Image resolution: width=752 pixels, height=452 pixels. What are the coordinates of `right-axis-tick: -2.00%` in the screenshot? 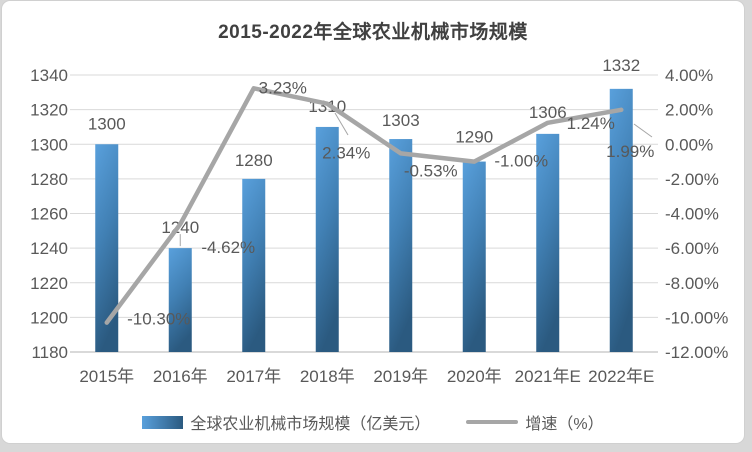 It's located at (692, 179).